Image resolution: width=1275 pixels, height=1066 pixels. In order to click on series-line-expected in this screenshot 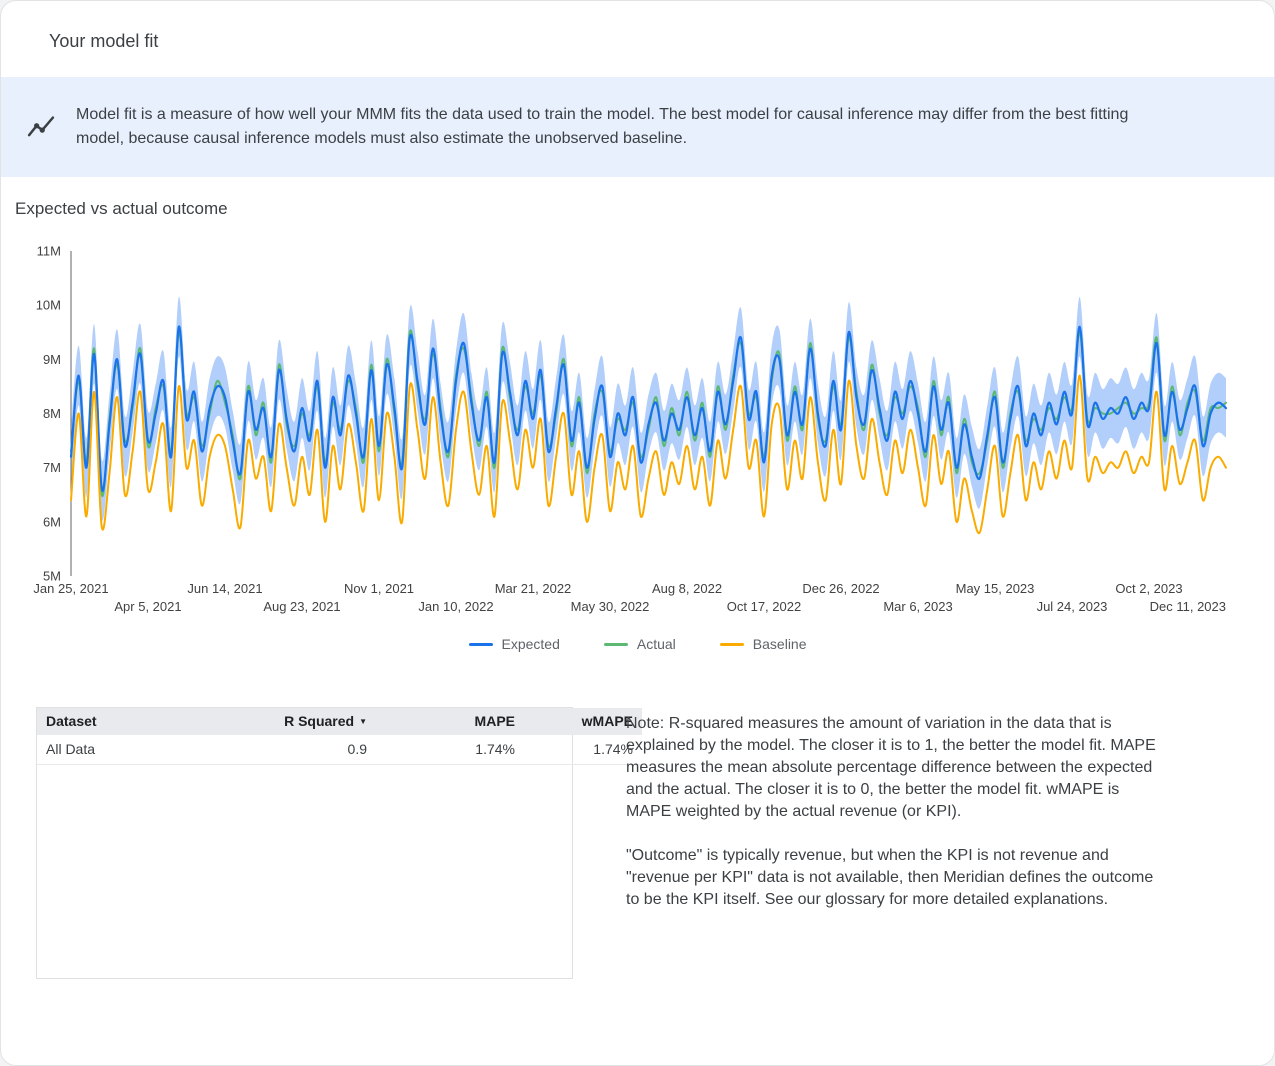, I will do `click(648, 409)`.